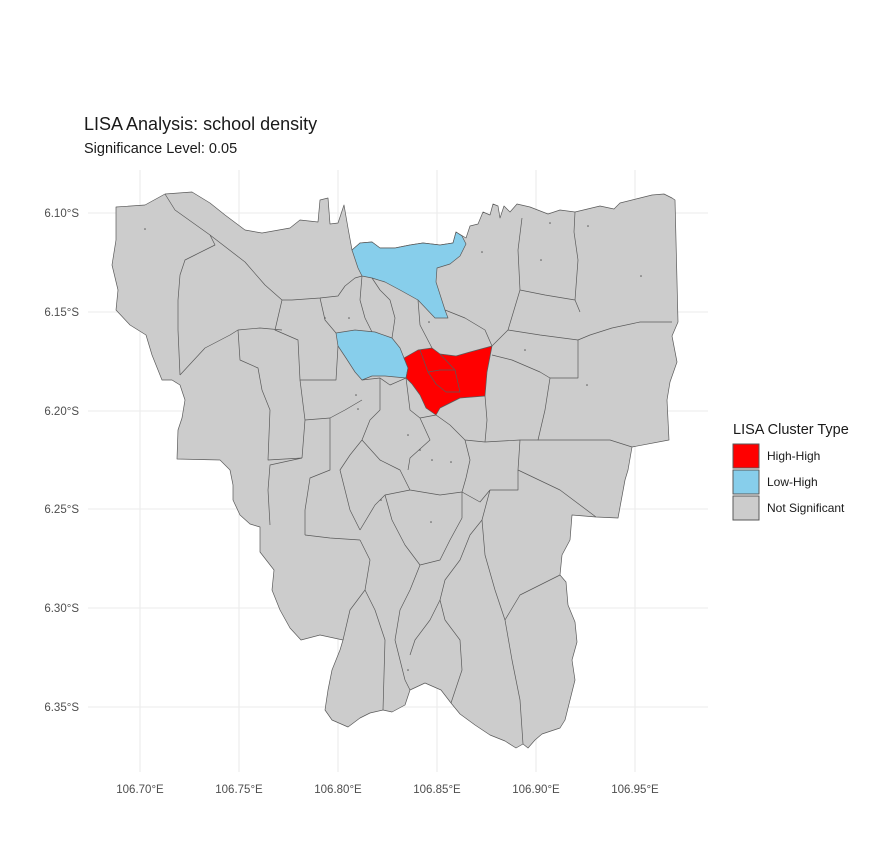 The width and height of the screenshot is (885, 846). Describe the element at coordinates (791, 430) in the screenshot. I see `legend-title: LISA Cluster Type` at that location.